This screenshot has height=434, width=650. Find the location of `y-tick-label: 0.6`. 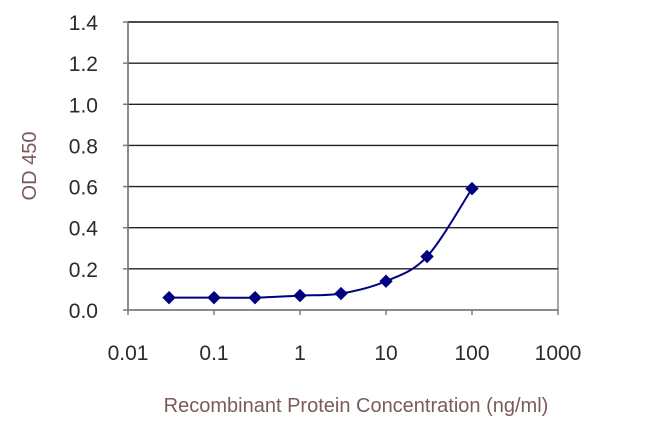

y-tick-label: 0.6 is located at coordinates (83, 188).